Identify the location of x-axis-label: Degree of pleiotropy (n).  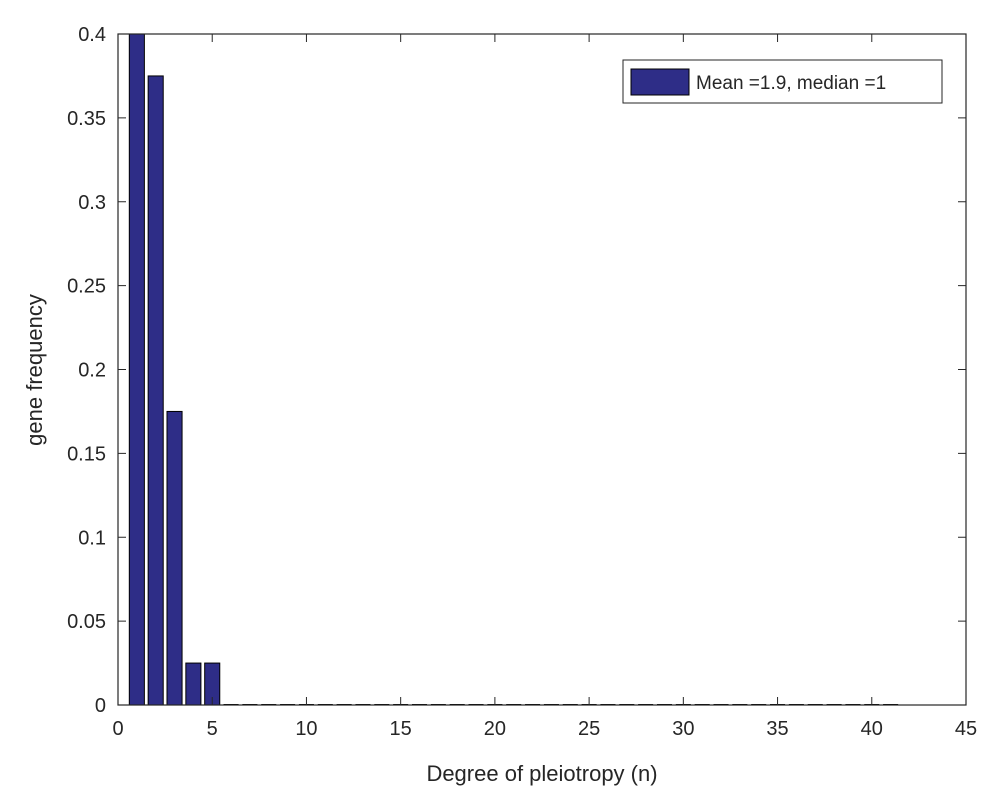
(541, 773).